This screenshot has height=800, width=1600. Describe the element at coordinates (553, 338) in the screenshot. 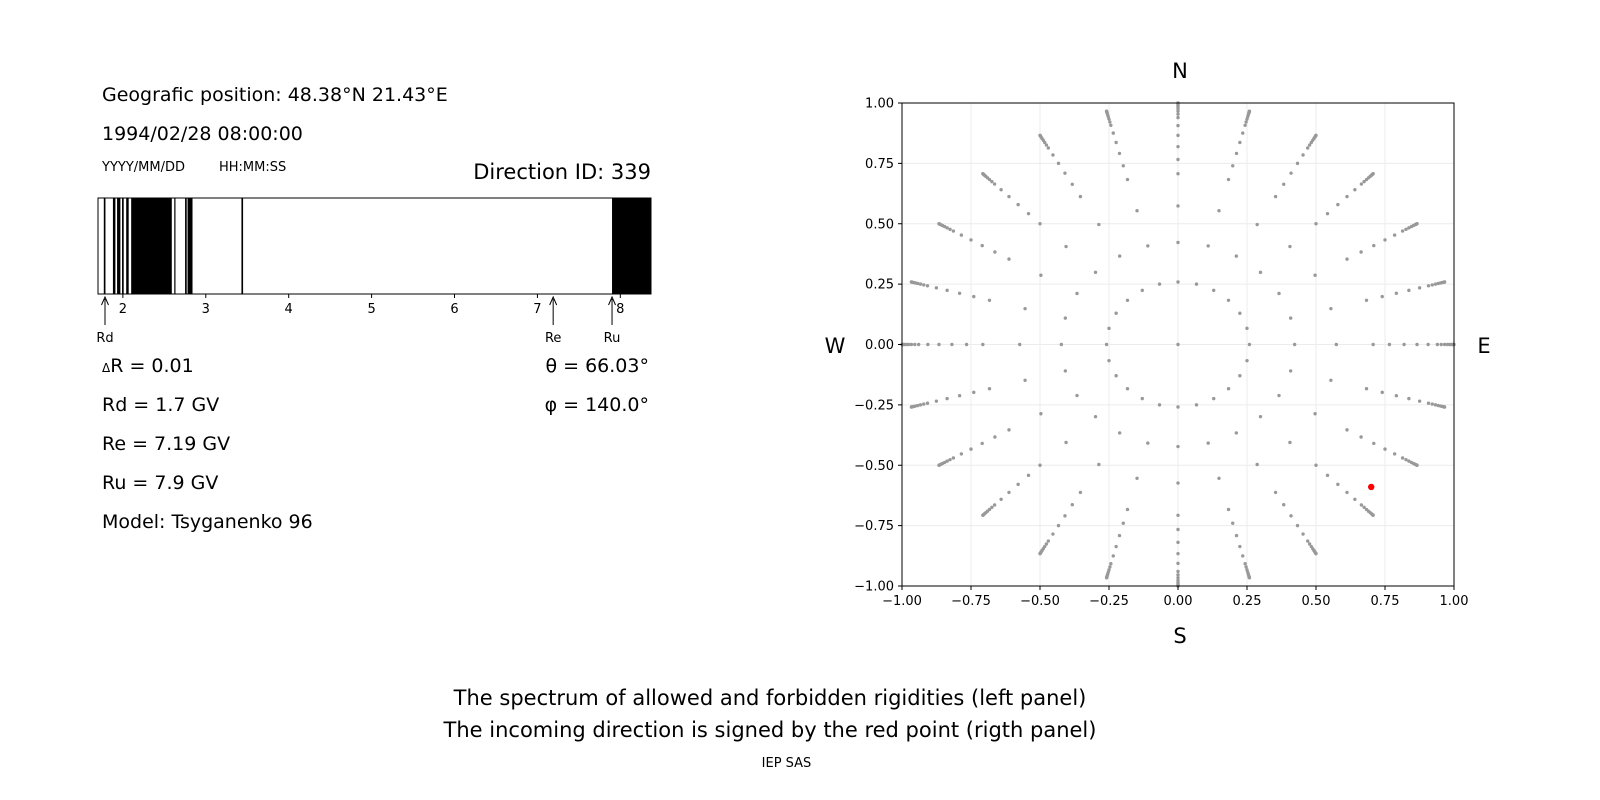

I see `marker-label: Re` at that location.